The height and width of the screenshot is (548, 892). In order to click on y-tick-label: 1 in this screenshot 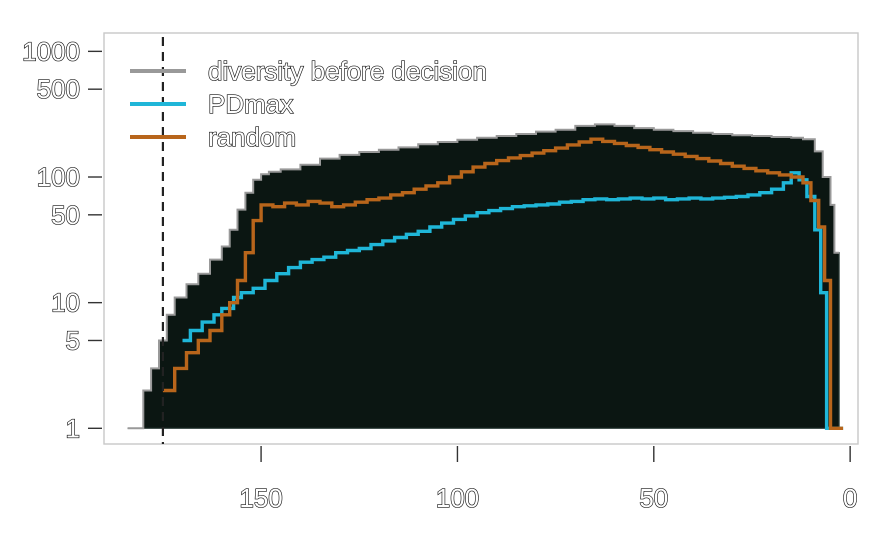, I will do `click(73, 428)`.